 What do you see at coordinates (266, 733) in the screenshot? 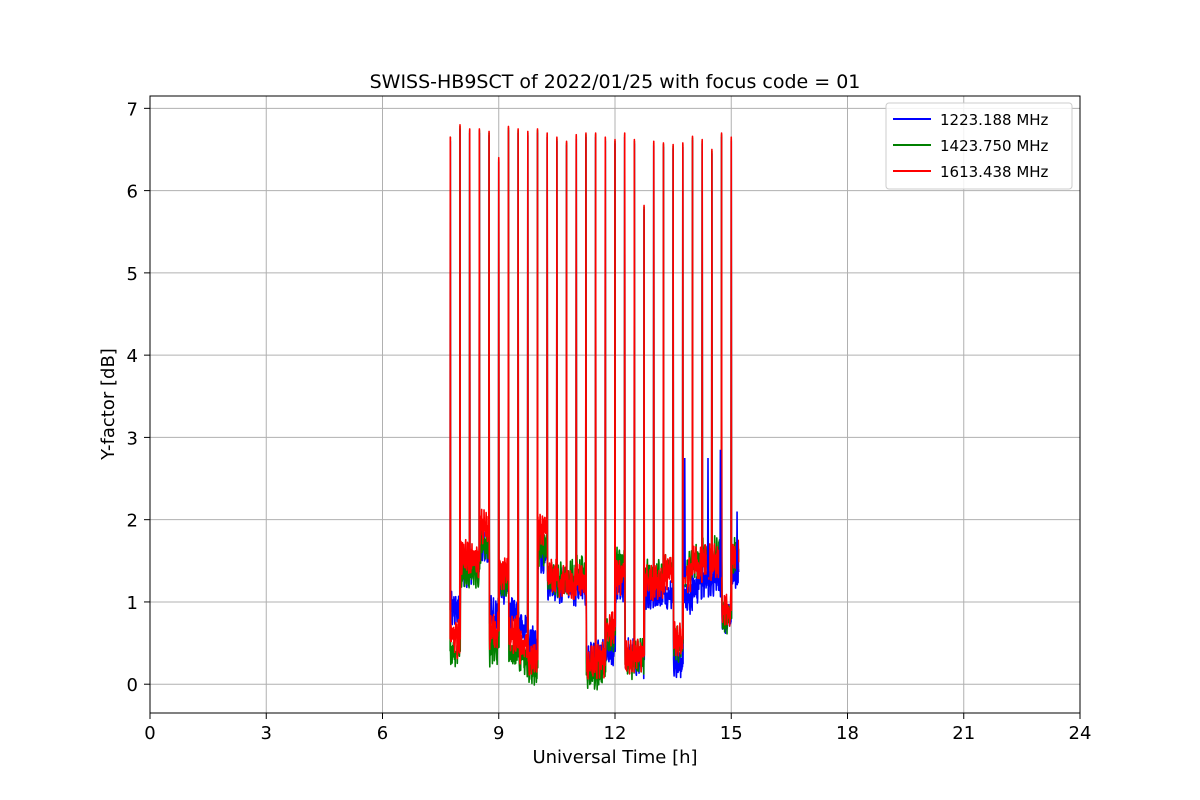
I see `x-tick-label: 3` at bounding box center [266, 733].